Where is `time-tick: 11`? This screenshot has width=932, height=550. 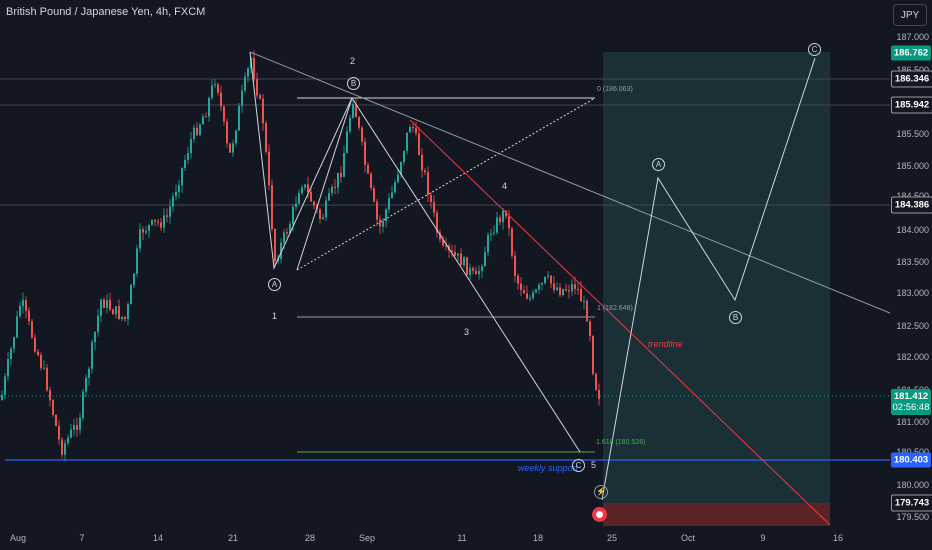 time-tick: 11 is located at coordinates (462, 538).